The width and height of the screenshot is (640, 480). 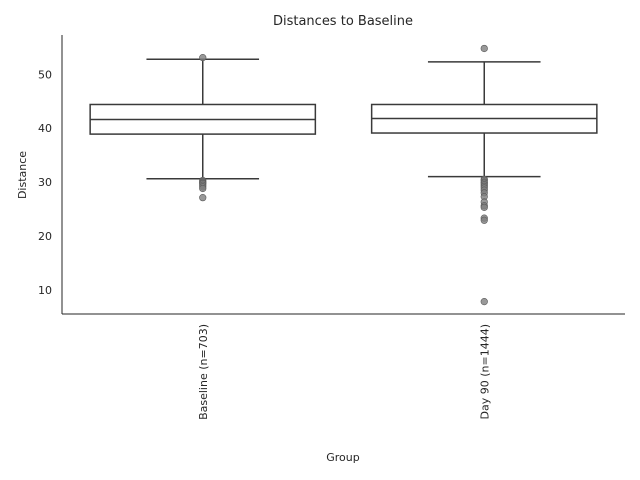 What do you see at coordinates (45, 128) in the screenshot?
I see `y-tick-label: 40` at bounding box center [45, 128].